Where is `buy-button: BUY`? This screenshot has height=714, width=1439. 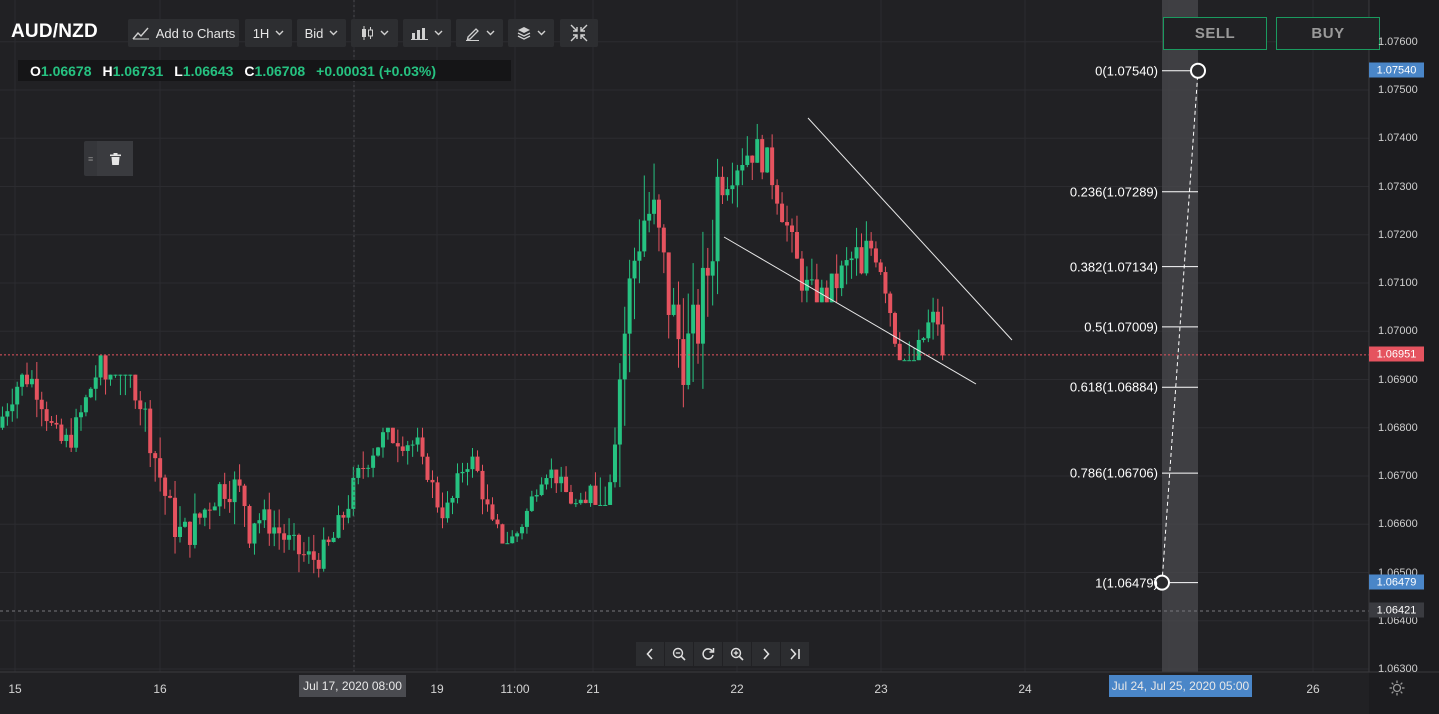 buy-button: BUY is located at coordinates (1328, 33).